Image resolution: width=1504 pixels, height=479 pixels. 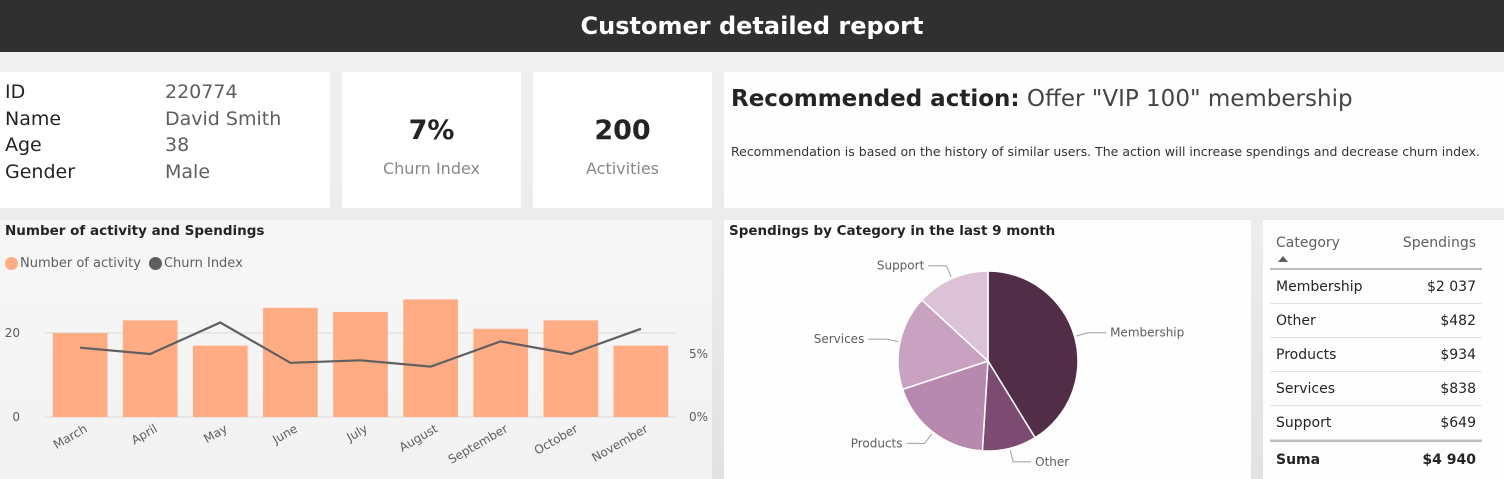 What do you see at coordinates (33, 119) in the screenshot?
I see `info-label: Name` at bounding box center [33, 119].